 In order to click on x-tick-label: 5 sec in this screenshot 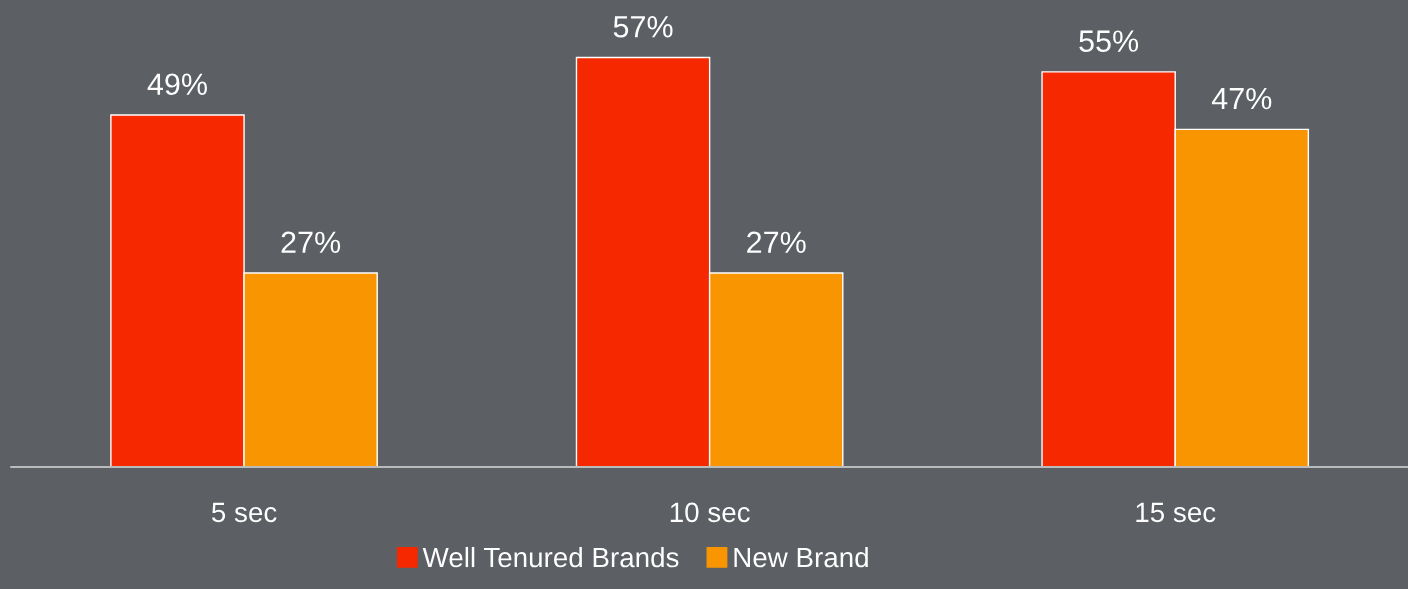, I will do `click(244, 512)`.